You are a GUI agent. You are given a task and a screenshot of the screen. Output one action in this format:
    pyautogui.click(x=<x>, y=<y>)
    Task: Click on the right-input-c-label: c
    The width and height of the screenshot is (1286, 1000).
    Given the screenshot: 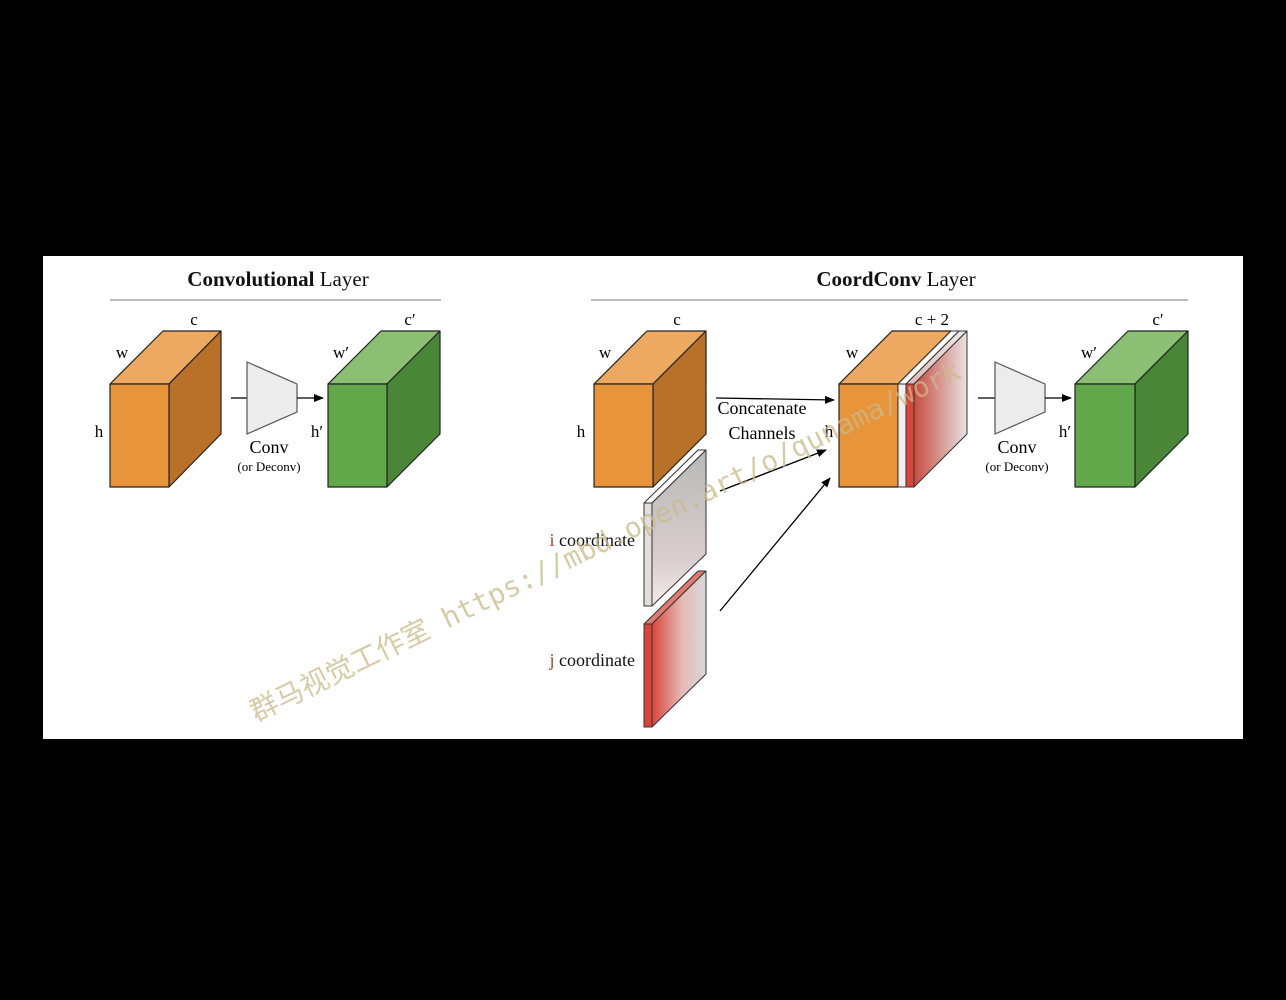 What is the action you would take?
    pyautogui.click(x=677, y=319)
    